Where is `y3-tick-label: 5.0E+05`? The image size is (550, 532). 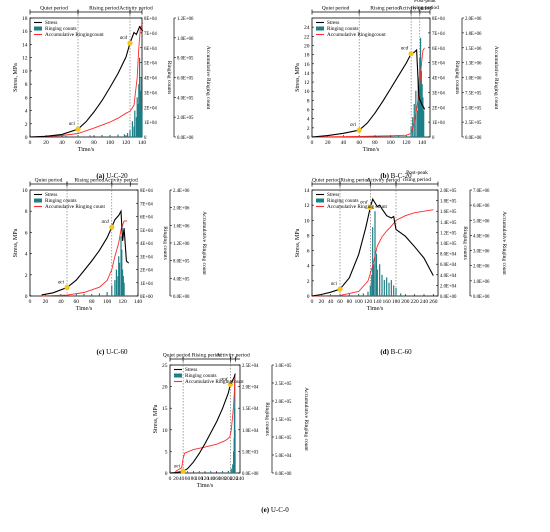
y3-tick-label: 5.0E+05 is located at coordinates (473, 108).